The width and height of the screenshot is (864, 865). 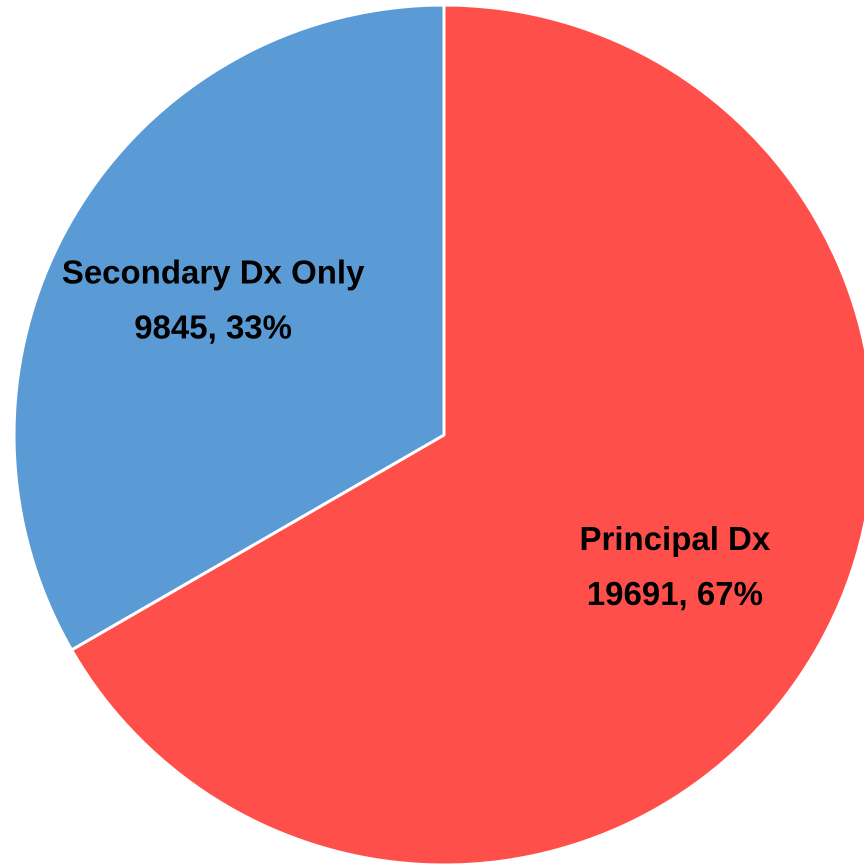 What do you see at coordinates (675, 538) in the screenshot?
I see `slice-label: Principal Dx` at bounding box center [675, 538].